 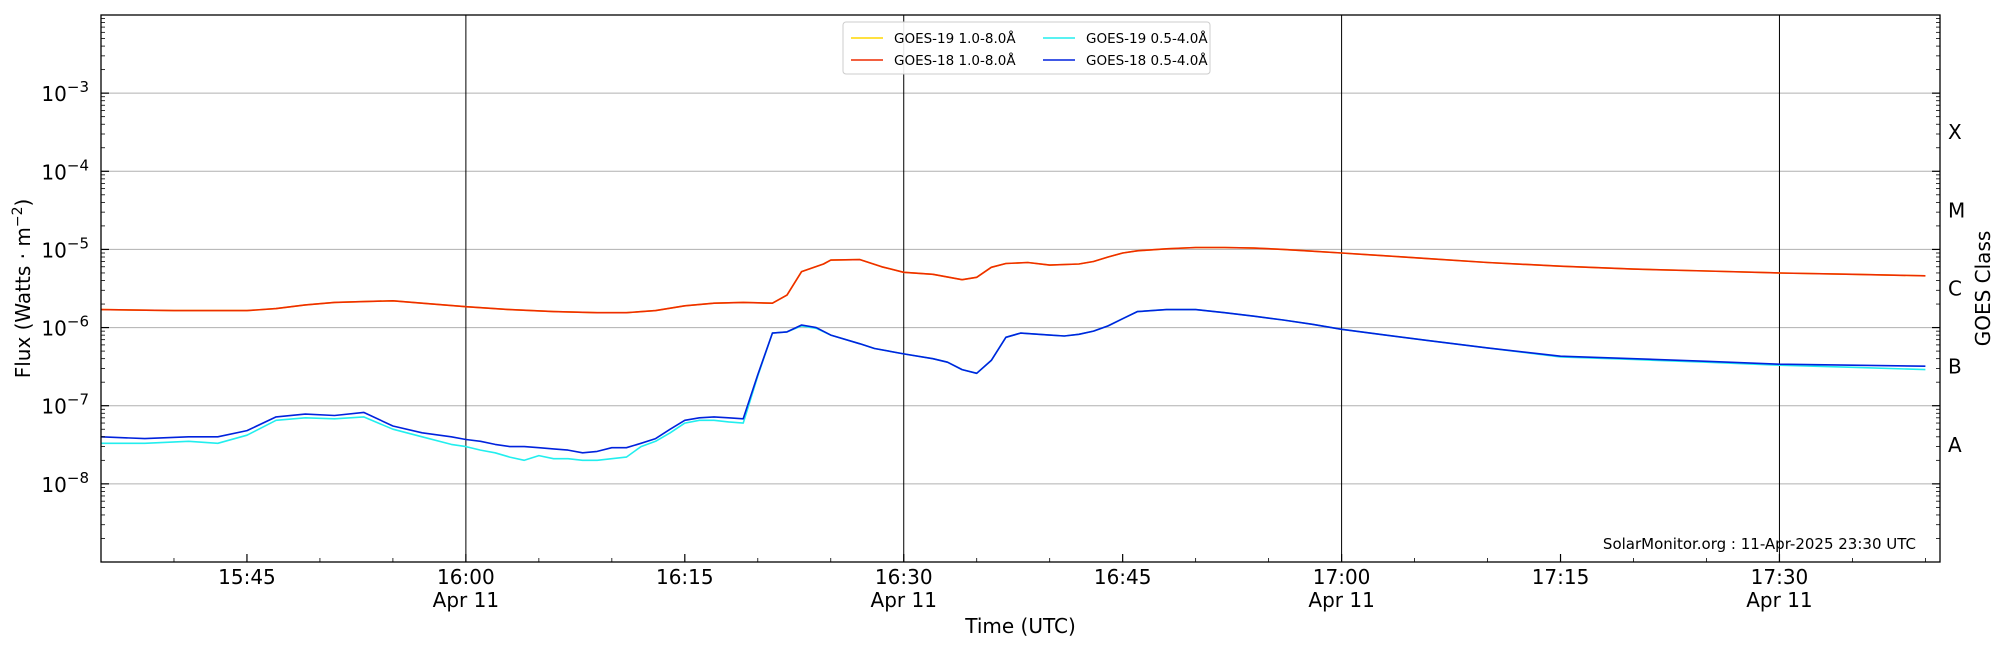 What do you see at coordinates (65, 405) in the screenshot?
I see `y-tick-label: 10⁻⁷` at bounding box center [65, 405].